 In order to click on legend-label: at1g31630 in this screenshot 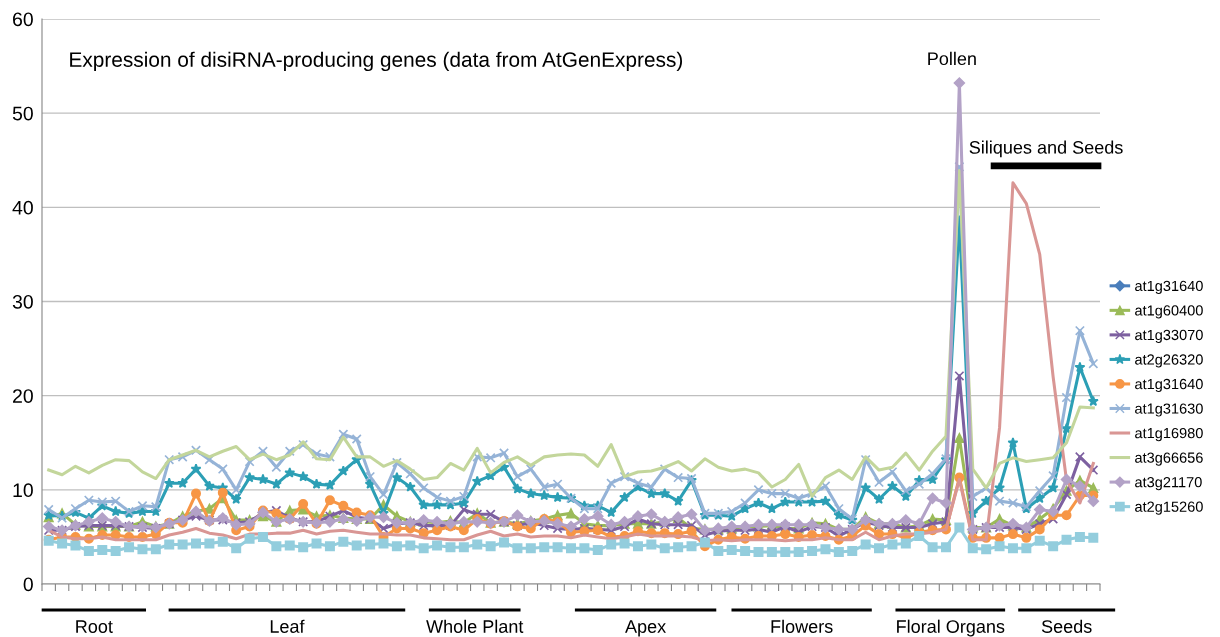, I will do `click(1169, 410)`.